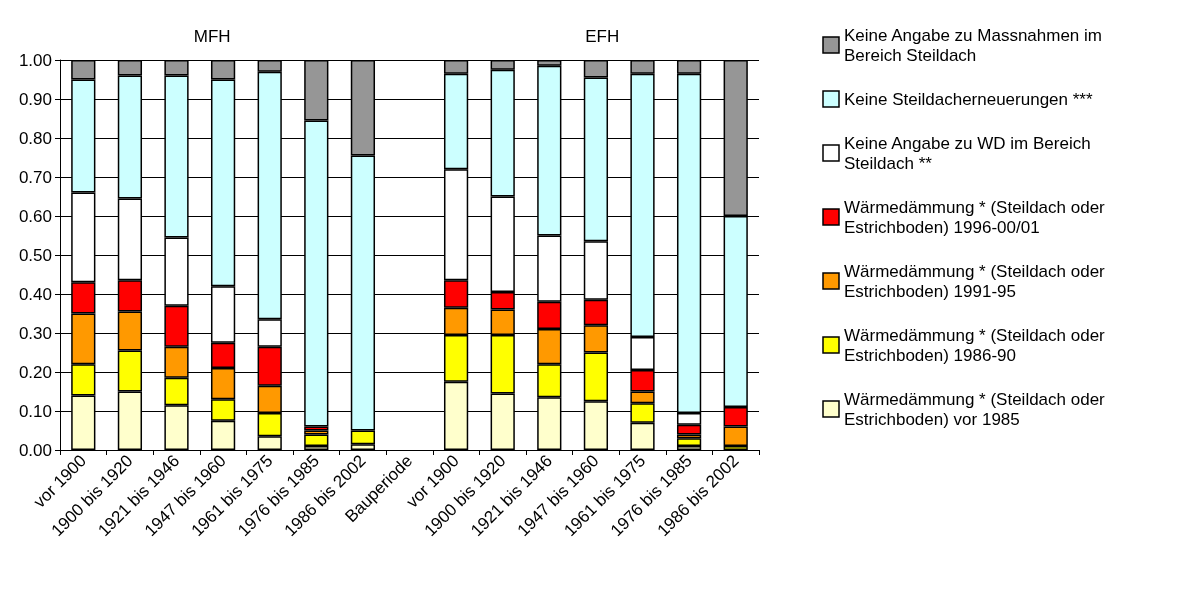  Describe the element at coordinates (977, 281) in the screenshot. I see `legend-label: Wärmedämmung * (Steildach oder Estrichboden) 1991-95` at that location.